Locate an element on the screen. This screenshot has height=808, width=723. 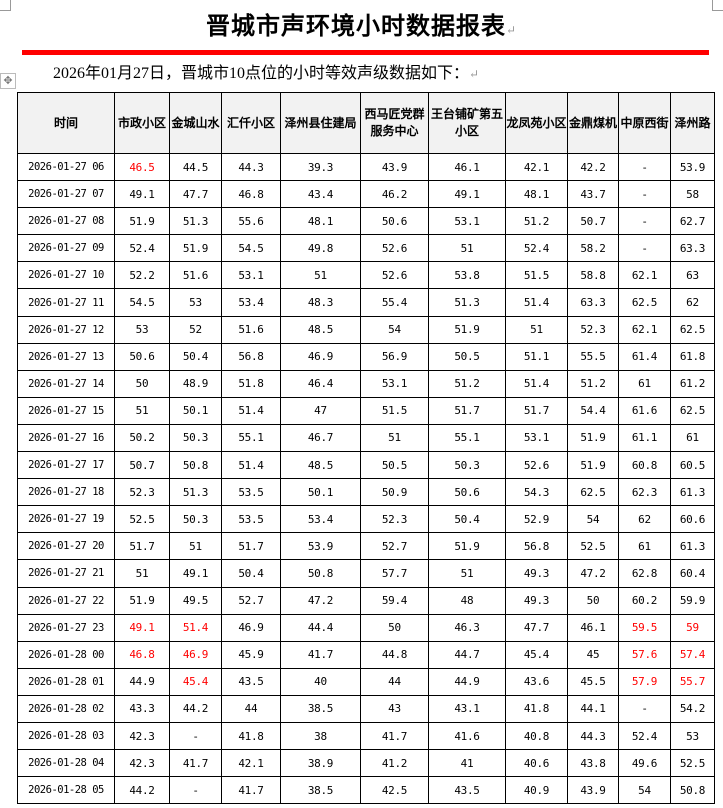
time-cell: 2026-01-27 14 is located at coordinates (66, 383).